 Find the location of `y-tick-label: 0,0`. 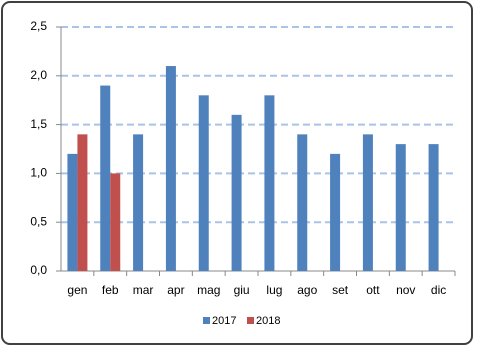

y-tick-label: 0,0 is located at coordinates (38, 270).